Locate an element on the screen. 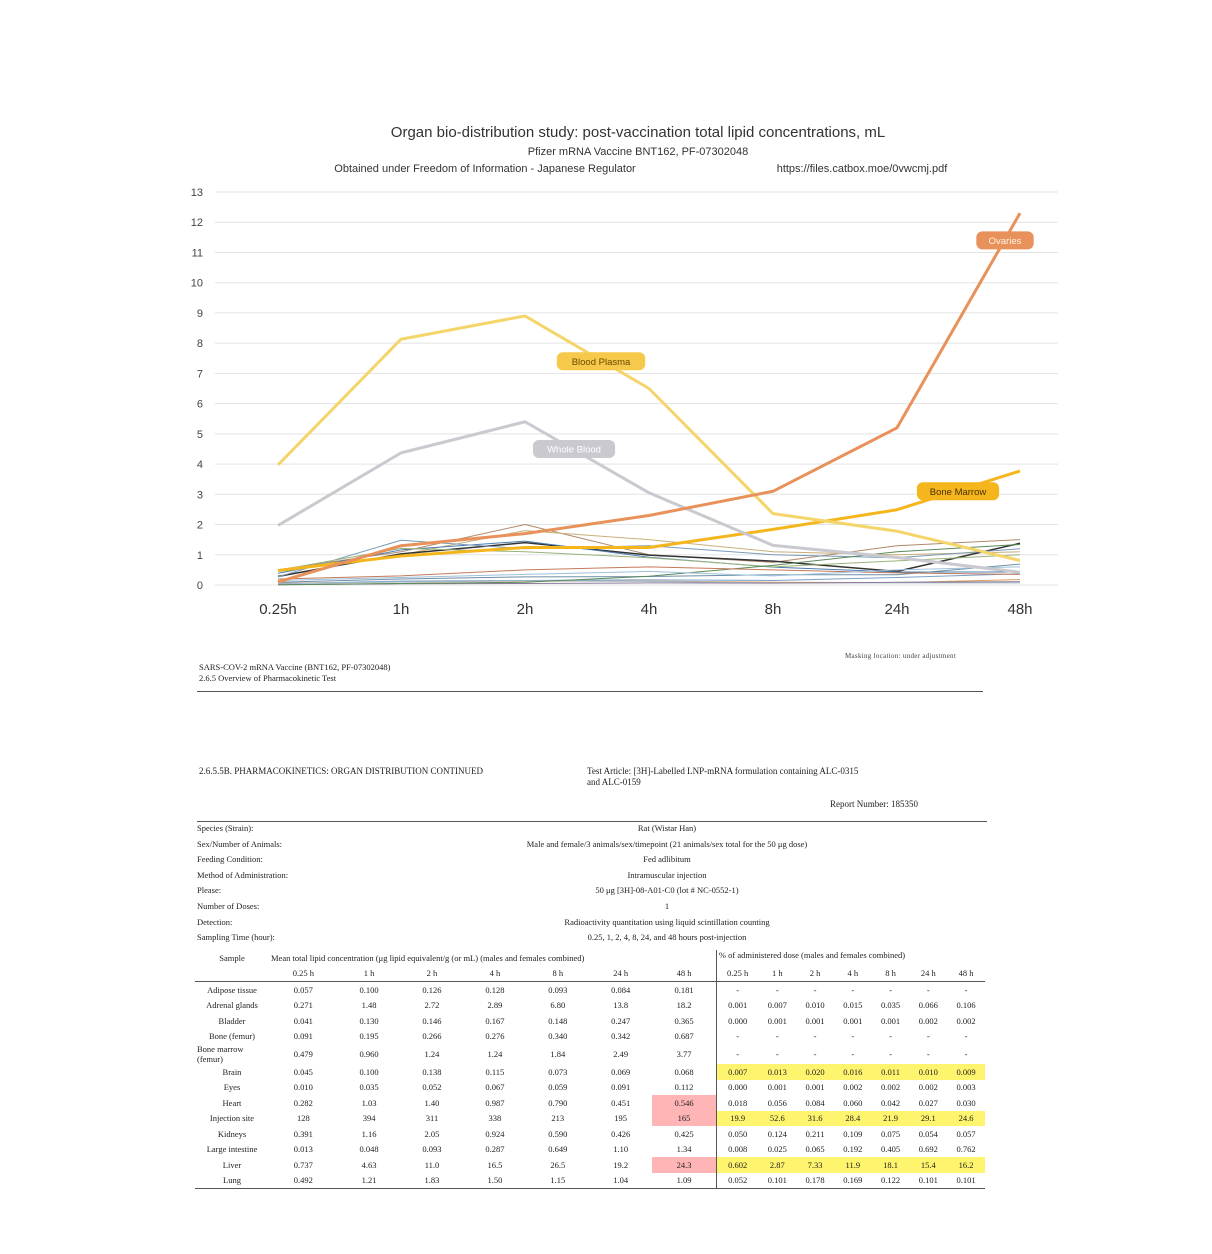  label-text: Ovaries is located at coordinates (1005, 241).